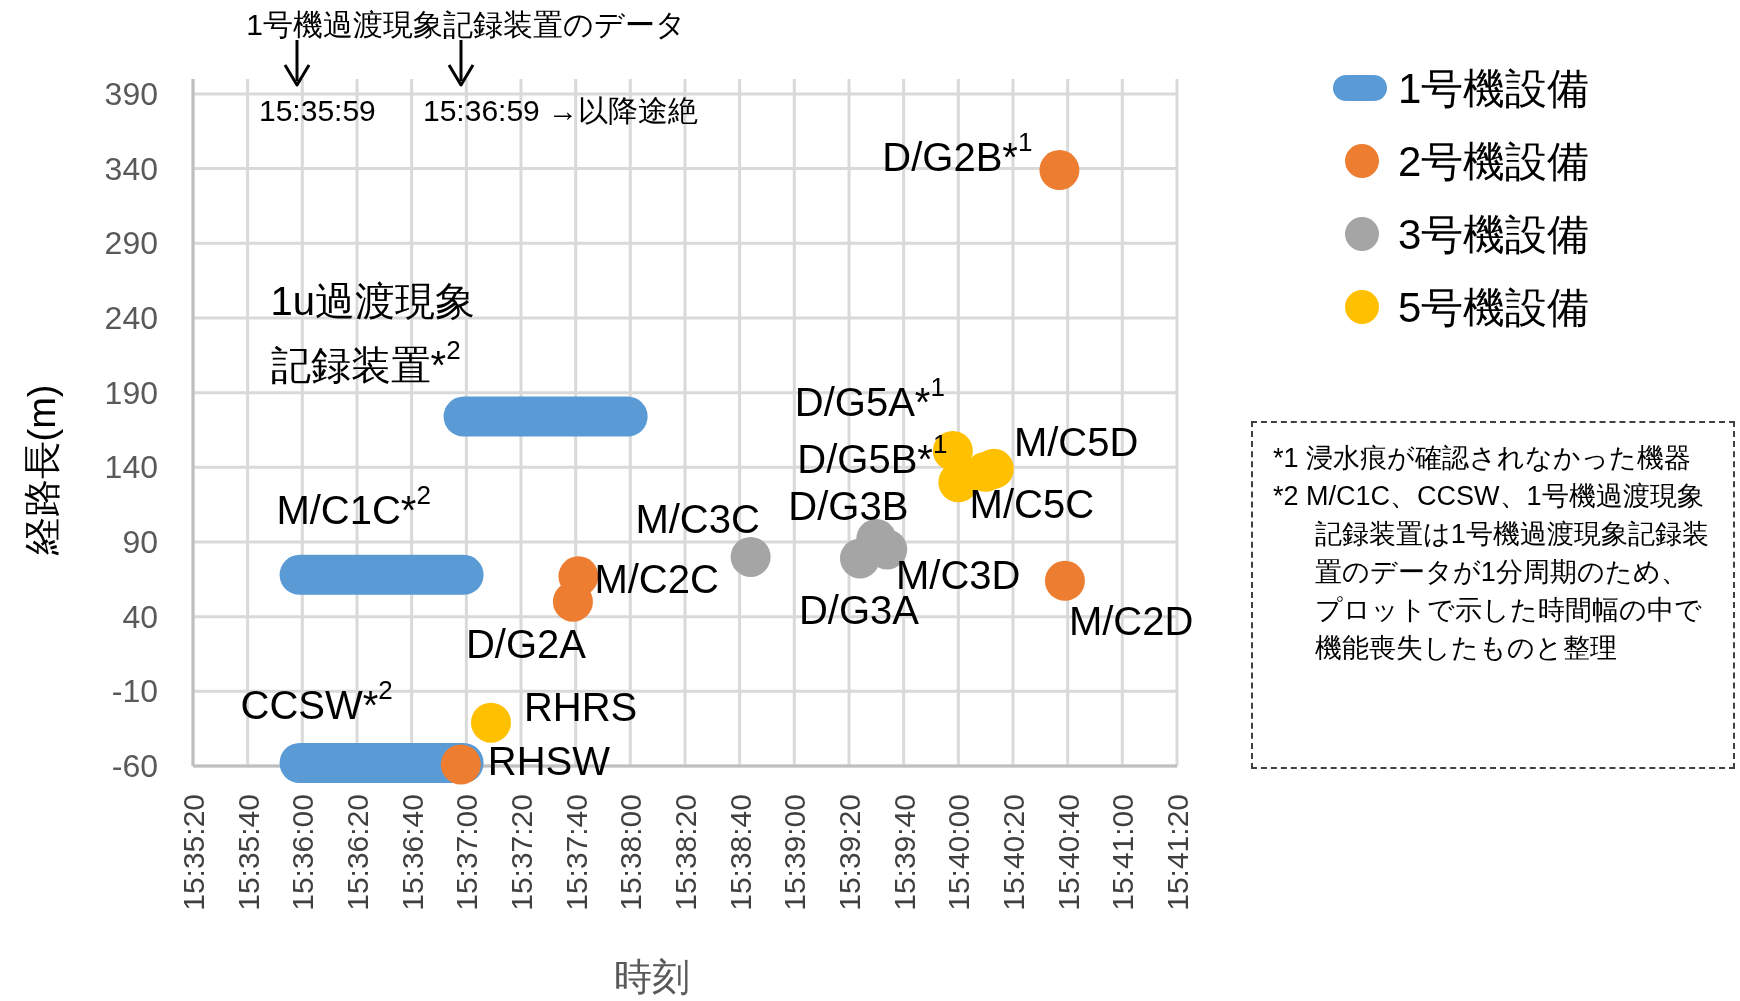 Image resolution: width=1740 pixels, height=1001 pixels. What do you see at coordinates (958, 852) in the screenshot?
I see `x-tick-label: 15:40:00` at bounding box center [958, 852].